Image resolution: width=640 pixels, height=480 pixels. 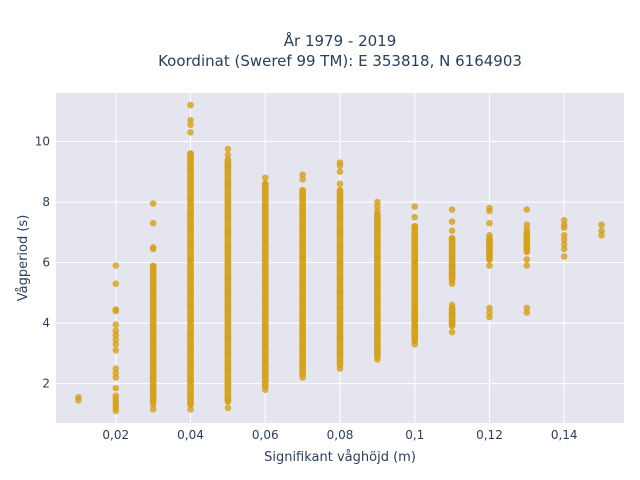 What do you see at coordinates (42, 141) in the screenshot?
I see `y-tick-label: 10` at bounding box center [42, 141].